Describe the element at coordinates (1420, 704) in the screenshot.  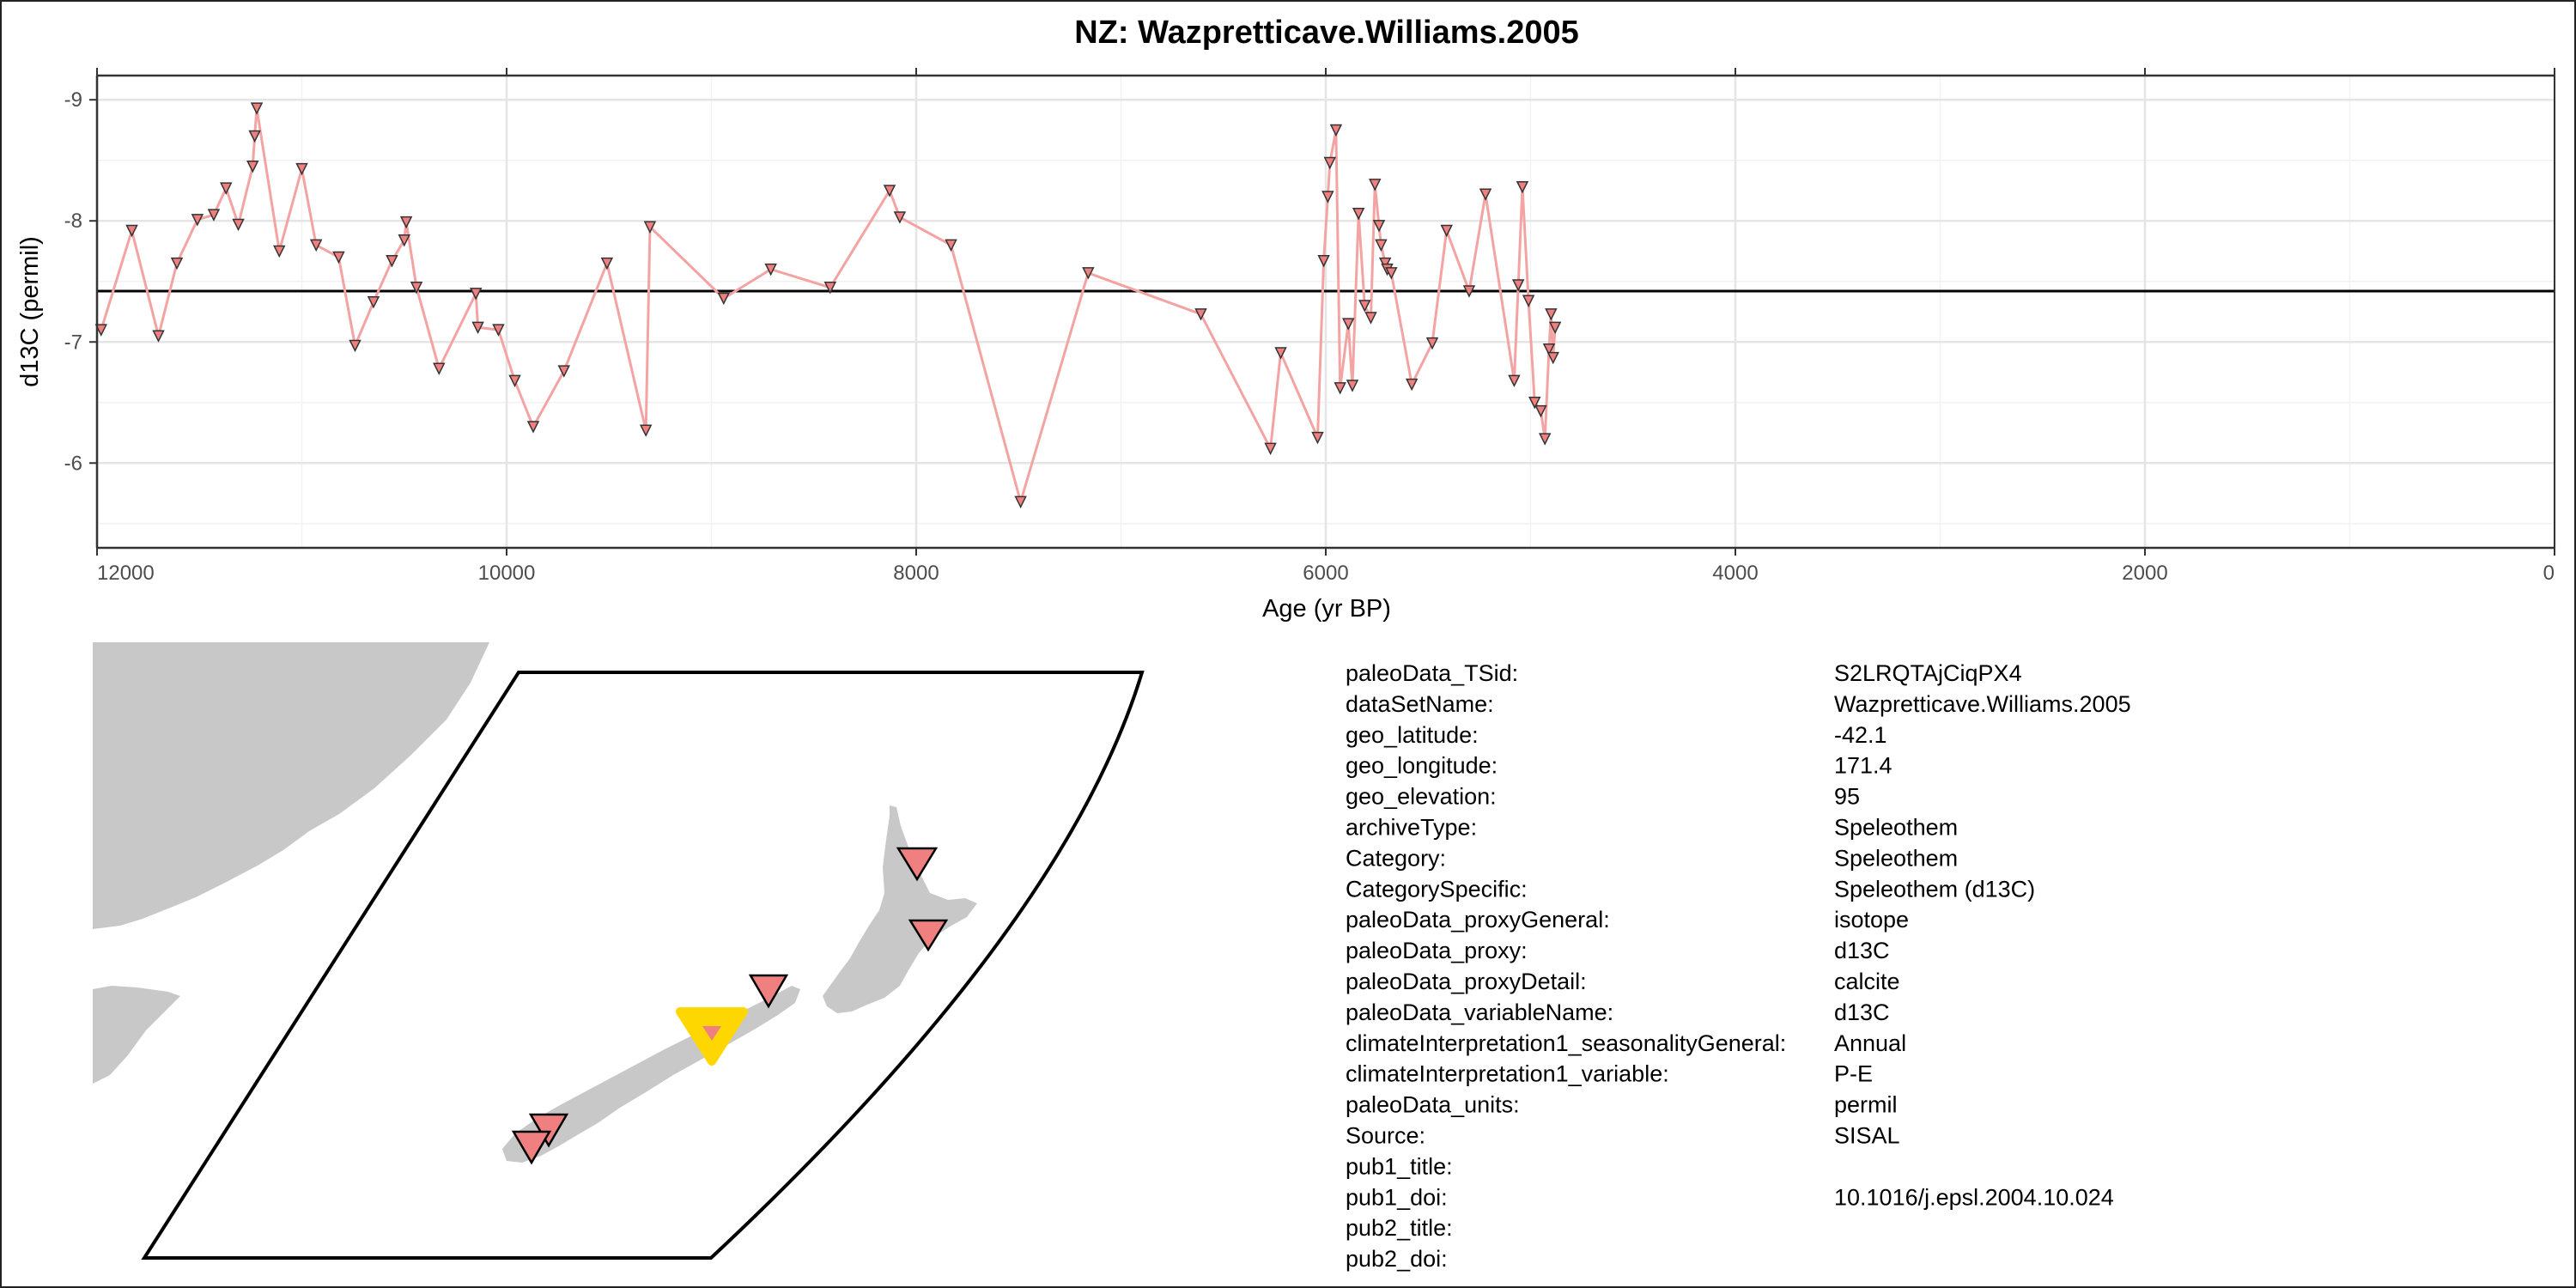
I see `metadata-key: dataSetName:` at that location.